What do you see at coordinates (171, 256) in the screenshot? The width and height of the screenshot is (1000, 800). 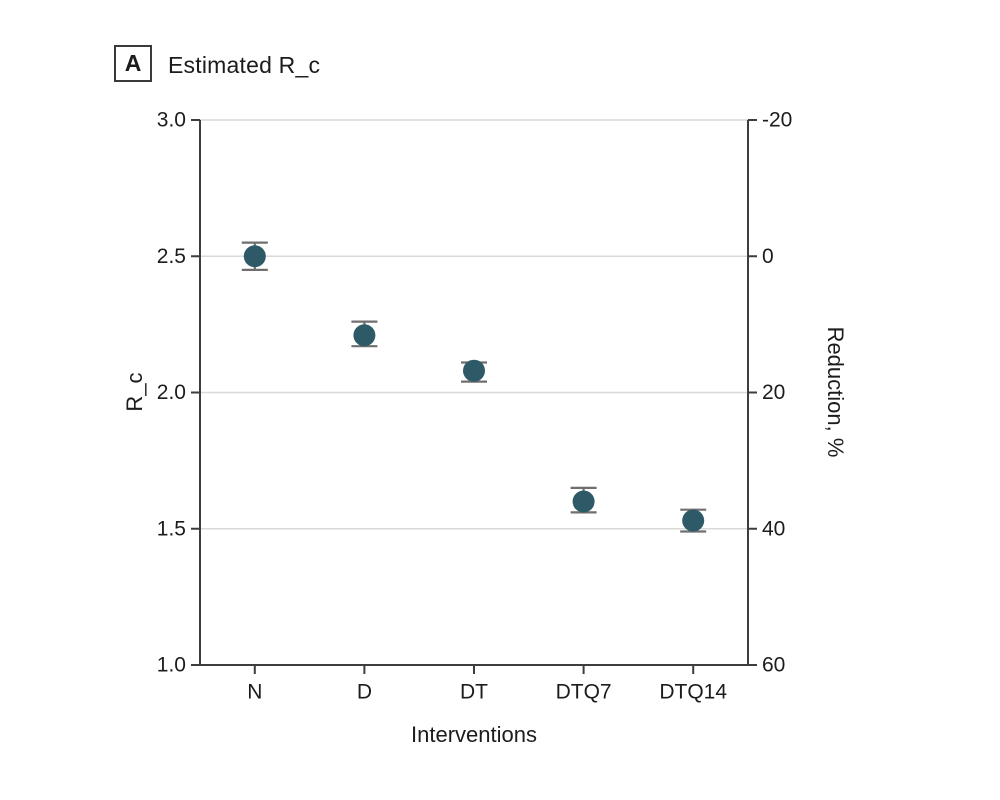 I see `y-axis-left-tick-label: 2.5` at bounding box center [171, 256].